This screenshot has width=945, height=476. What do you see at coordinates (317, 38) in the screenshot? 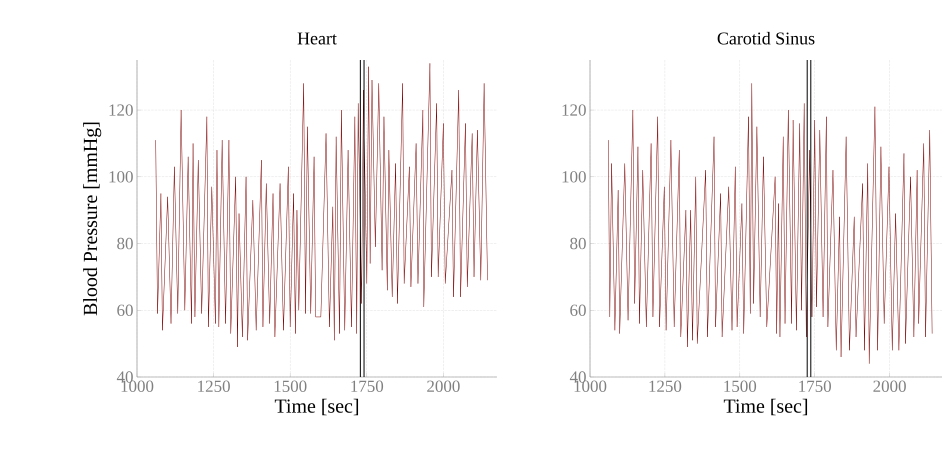
I see `chart-title: Heart` at bounding box center [317, 38].